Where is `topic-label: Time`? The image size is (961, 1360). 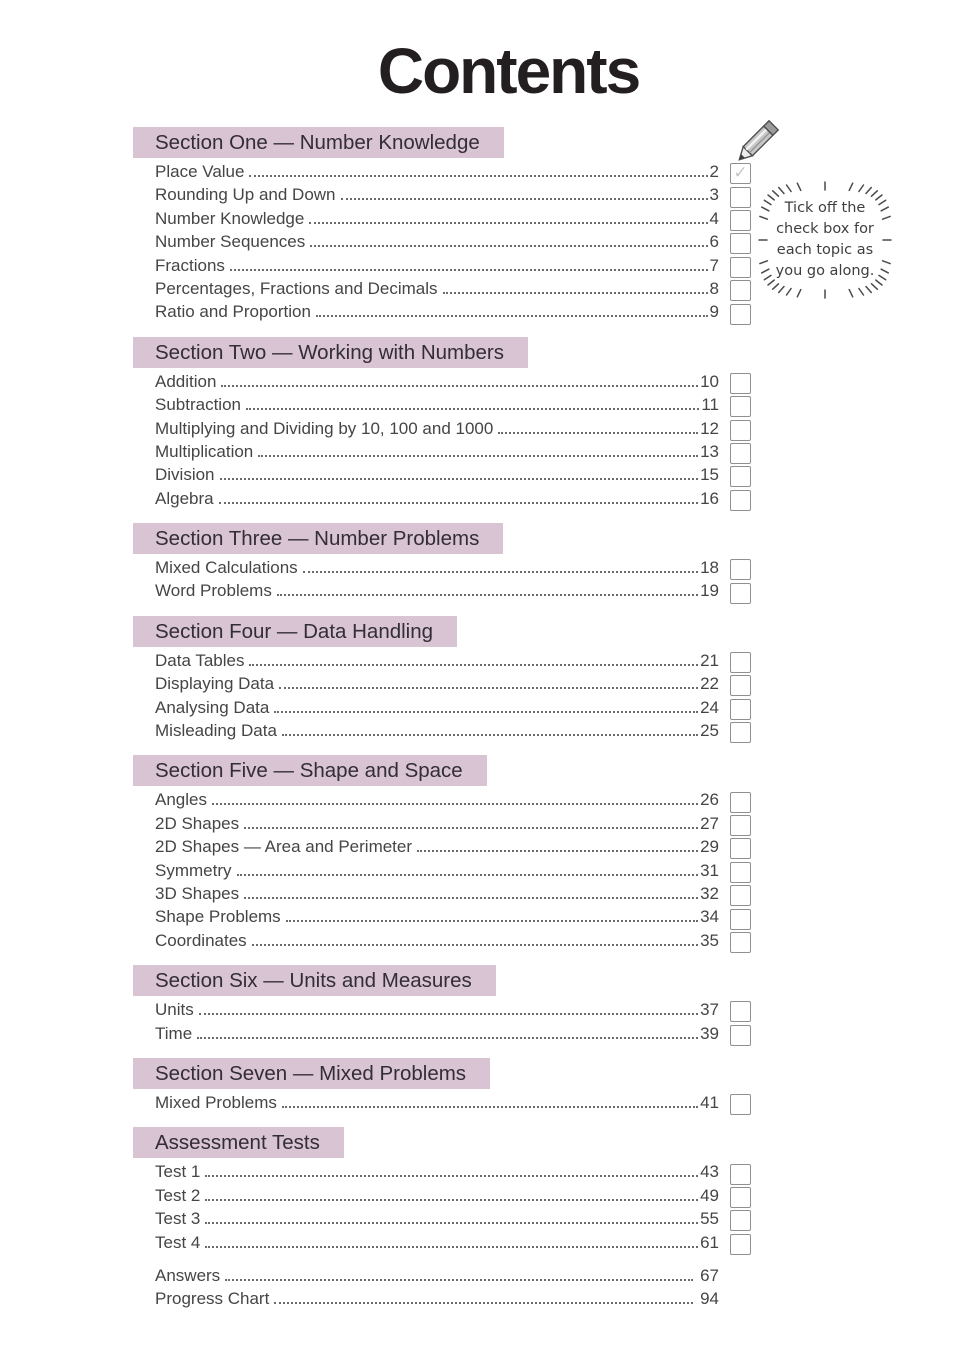 topic-label: Time is located at coordinates (174, 1033).